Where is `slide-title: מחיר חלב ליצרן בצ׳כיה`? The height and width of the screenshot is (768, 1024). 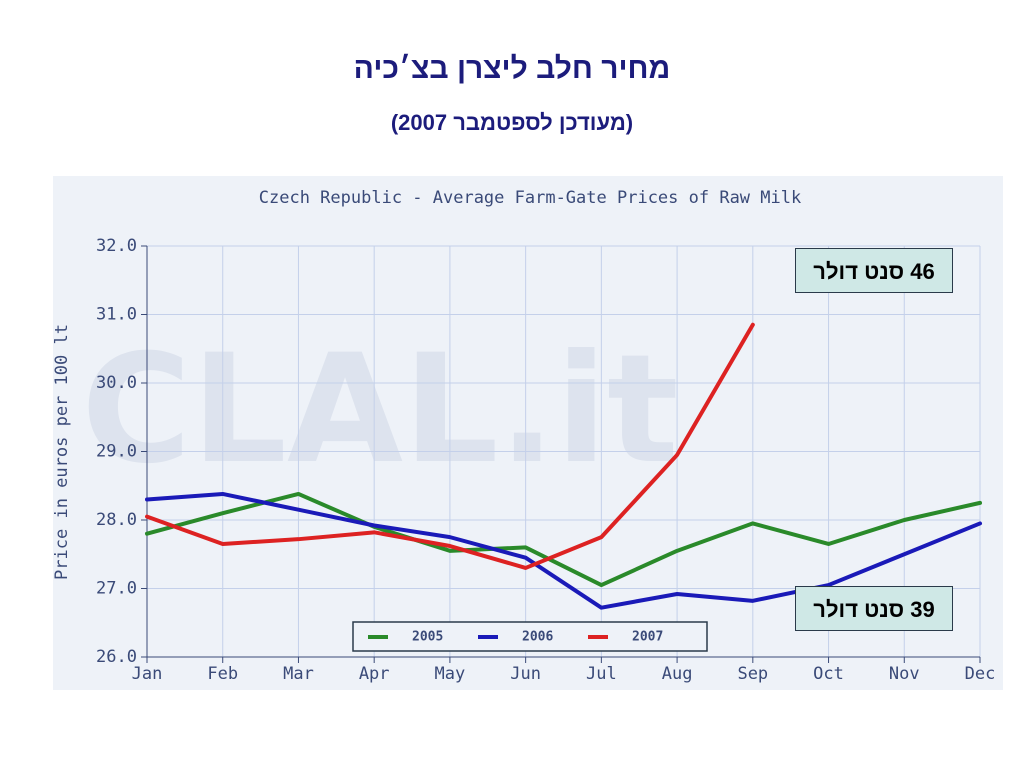
slide-title: מחיר חלב ליצרן בצ׳כיה is located at coordinates (512, 68).